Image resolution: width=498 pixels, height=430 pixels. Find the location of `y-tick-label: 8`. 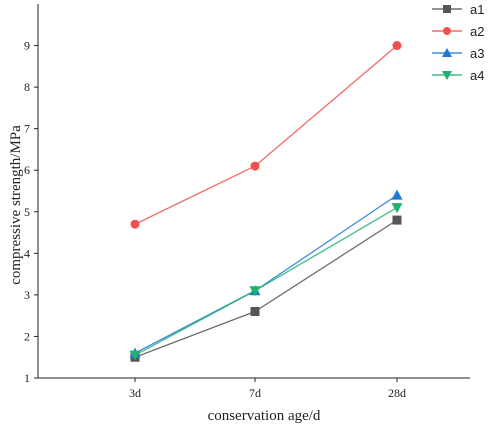

y-tick-label: 8 is located at coordinates (27, 87).